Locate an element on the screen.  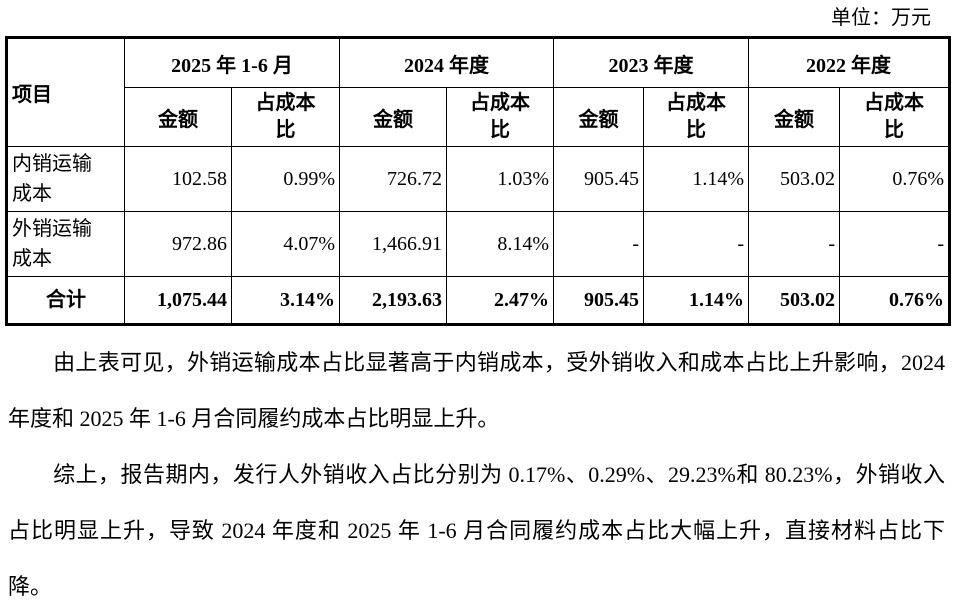
row-label-text: 合计 is located at coordinates (66, 300).